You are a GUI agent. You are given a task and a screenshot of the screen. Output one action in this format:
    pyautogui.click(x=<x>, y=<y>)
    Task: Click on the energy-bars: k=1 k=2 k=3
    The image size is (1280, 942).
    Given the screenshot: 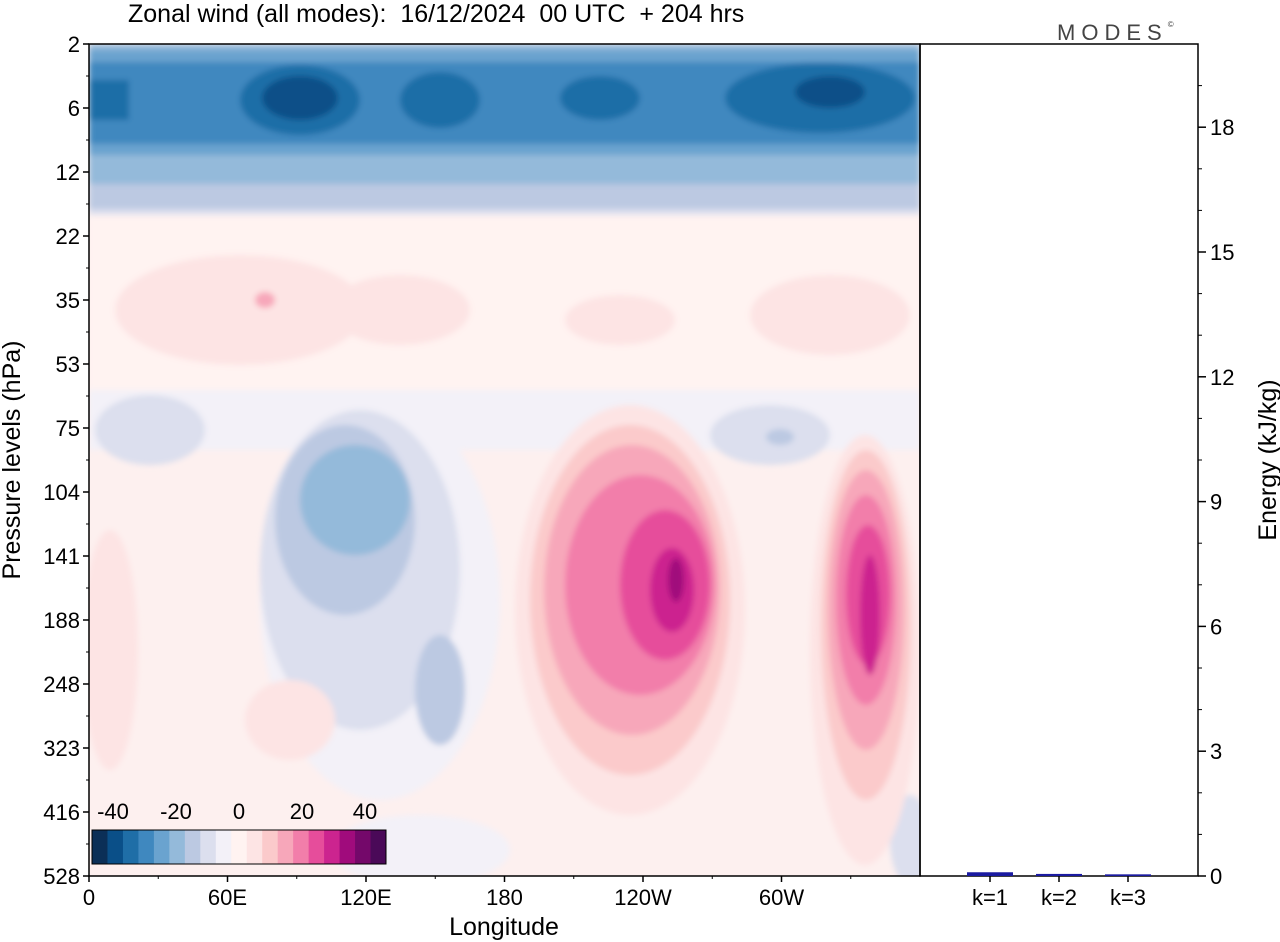 What is the action you would take?
    pyautogui.click(x=1059, y=891)
    